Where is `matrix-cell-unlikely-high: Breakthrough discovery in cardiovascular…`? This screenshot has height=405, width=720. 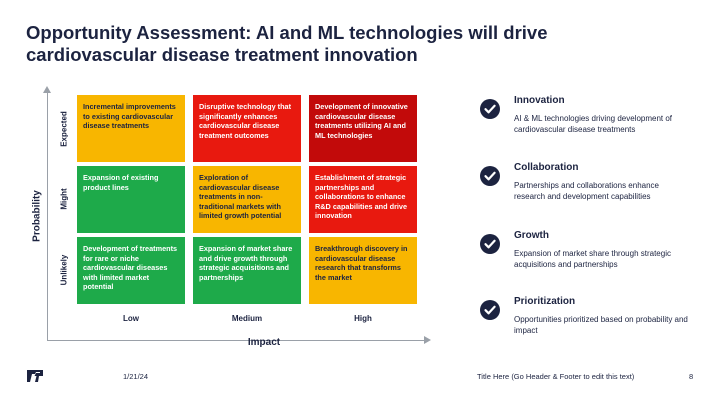 matrix-cell-unlikely-high: Breakthrough discovery in cardiovascular… is located at coordinates (363, 270).